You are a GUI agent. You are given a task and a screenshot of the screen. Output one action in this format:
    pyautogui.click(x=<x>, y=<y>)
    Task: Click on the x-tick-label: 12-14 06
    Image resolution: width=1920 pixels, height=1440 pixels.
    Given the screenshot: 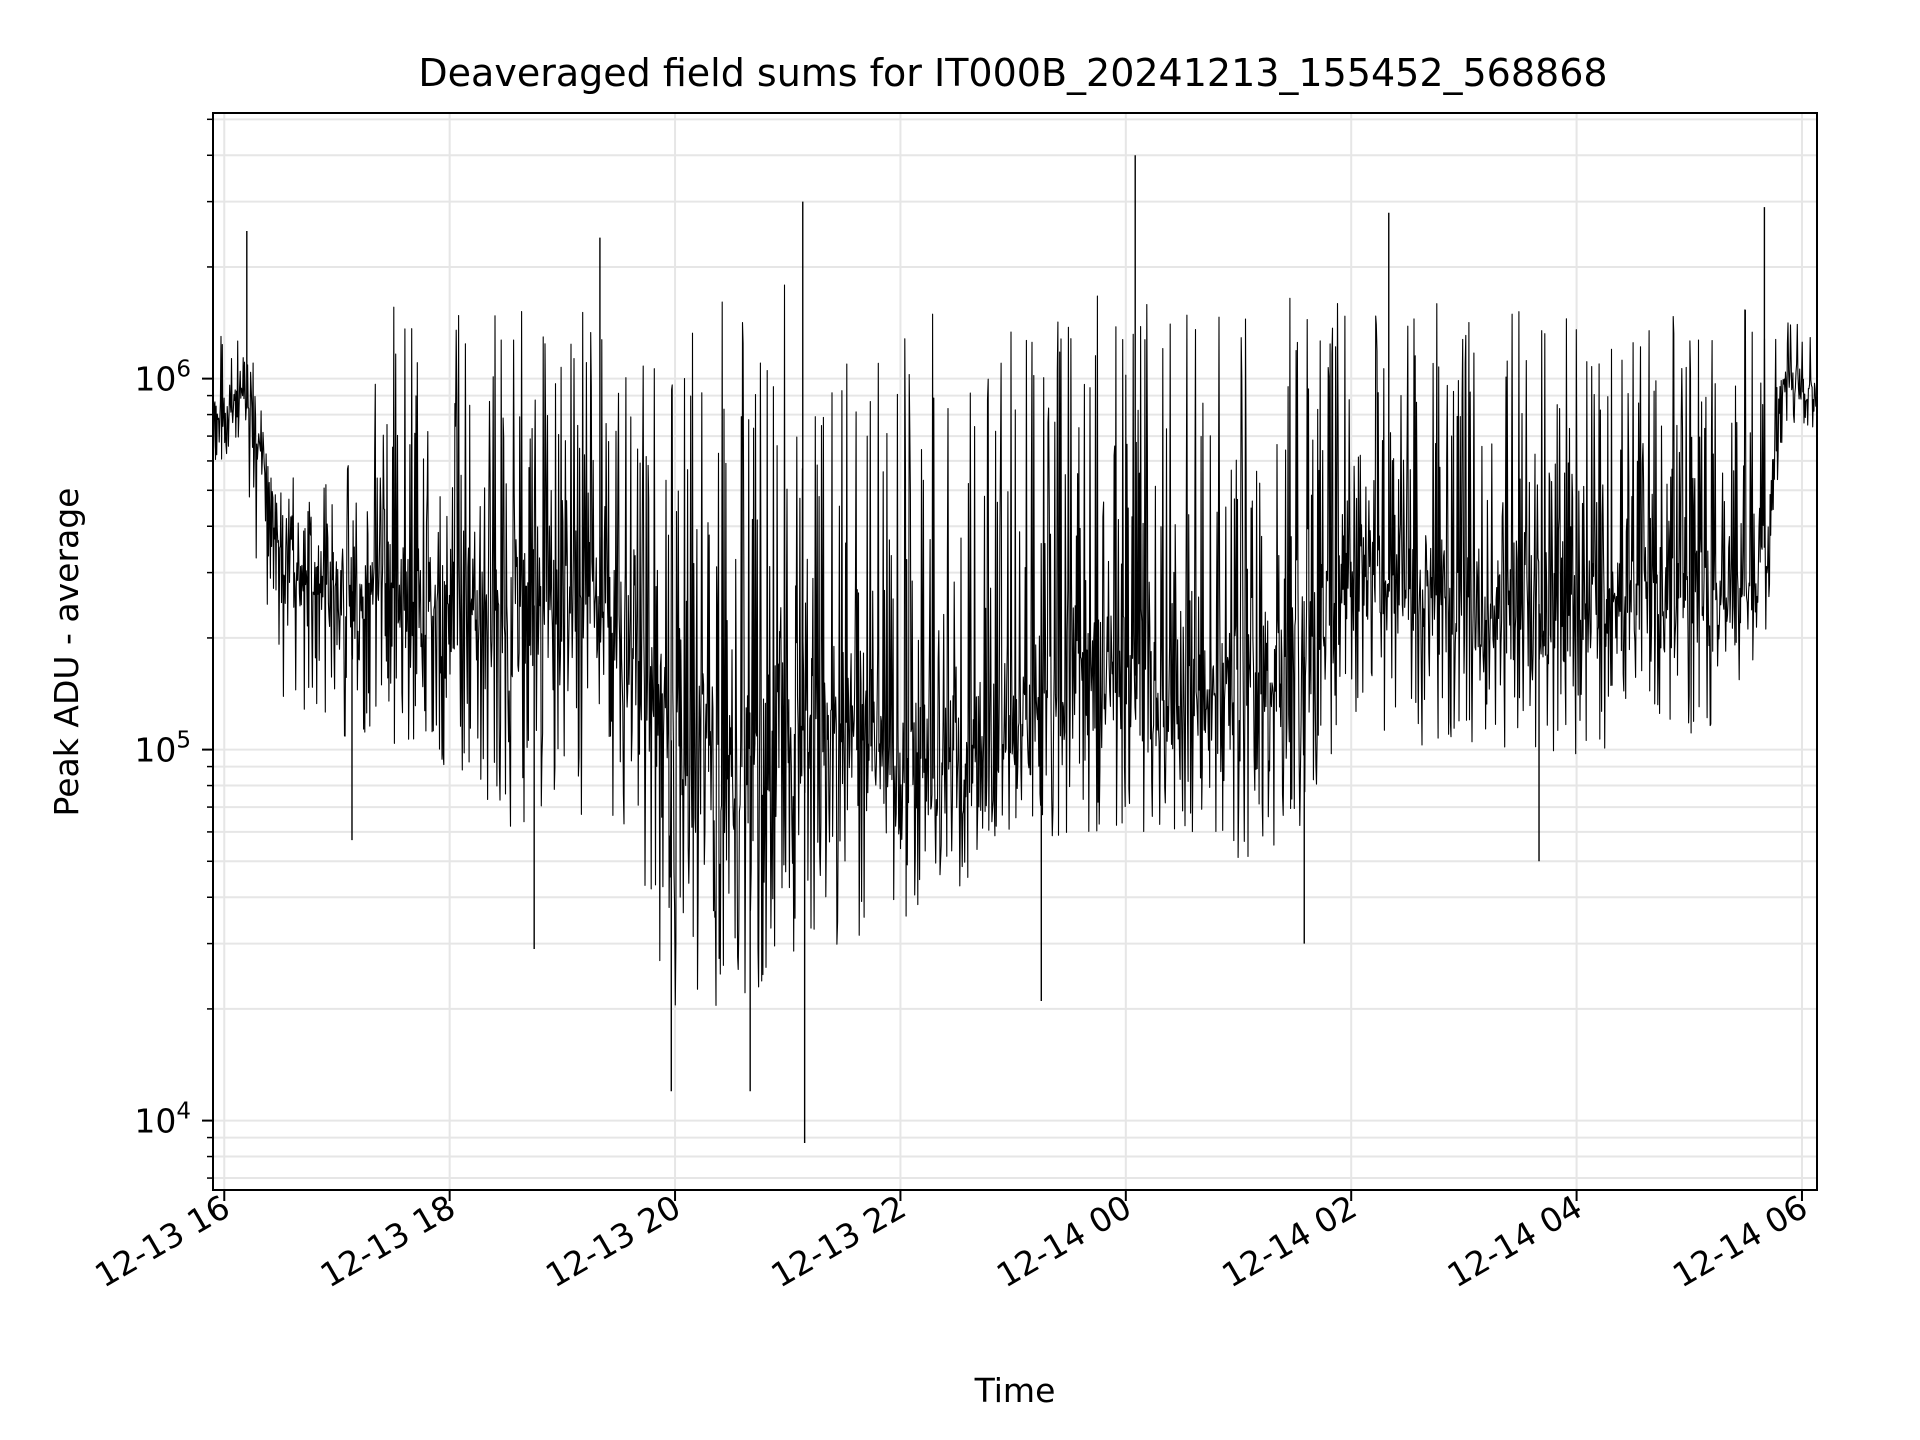 What is the action you would take?
    pyautogui.click(x=1740, y=1241)
    